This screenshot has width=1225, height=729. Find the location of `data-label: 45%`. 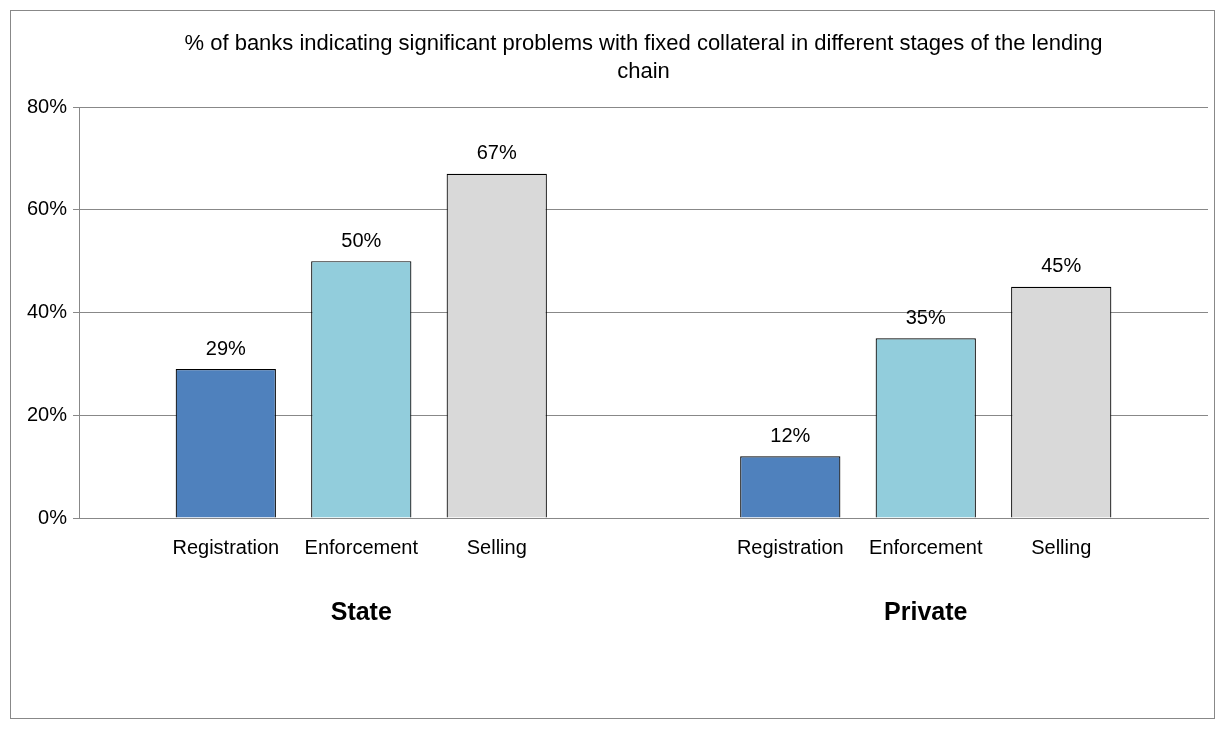

data-label: 45% is located at coordinates (1061, 265).